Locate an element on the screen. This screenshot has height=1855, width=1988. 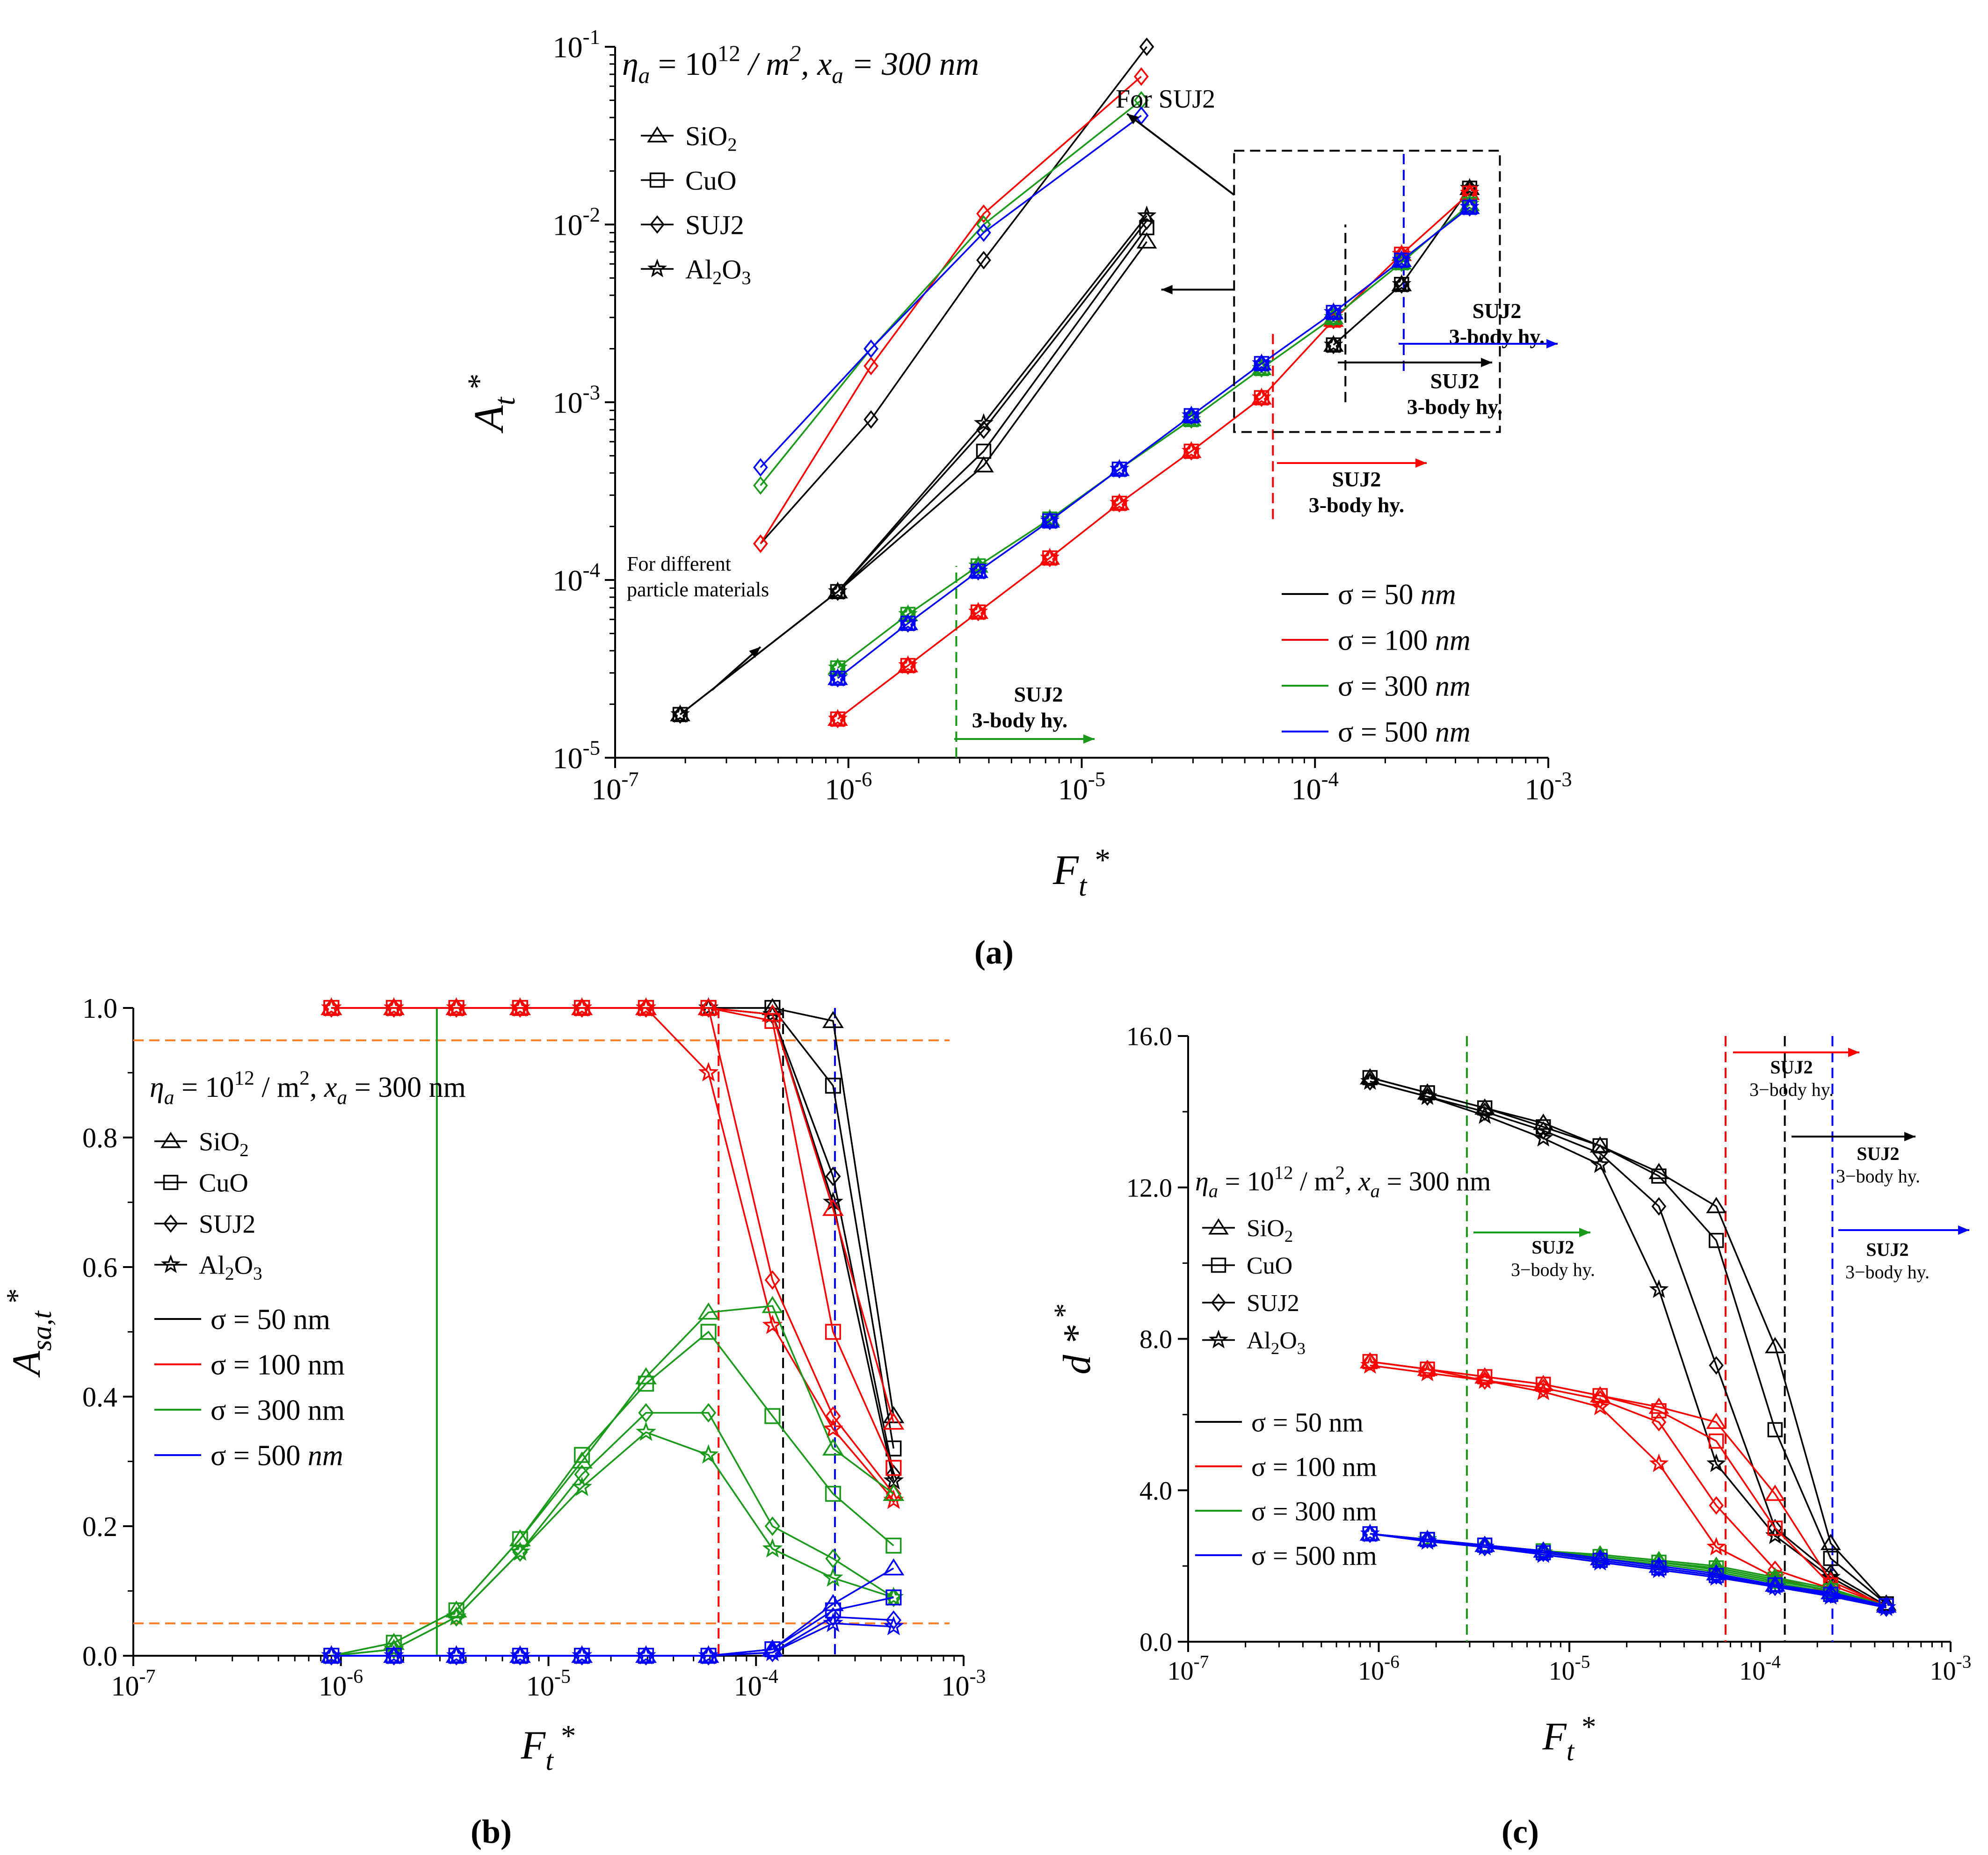
b-series-10-point is located at coordinates (772, 1526).